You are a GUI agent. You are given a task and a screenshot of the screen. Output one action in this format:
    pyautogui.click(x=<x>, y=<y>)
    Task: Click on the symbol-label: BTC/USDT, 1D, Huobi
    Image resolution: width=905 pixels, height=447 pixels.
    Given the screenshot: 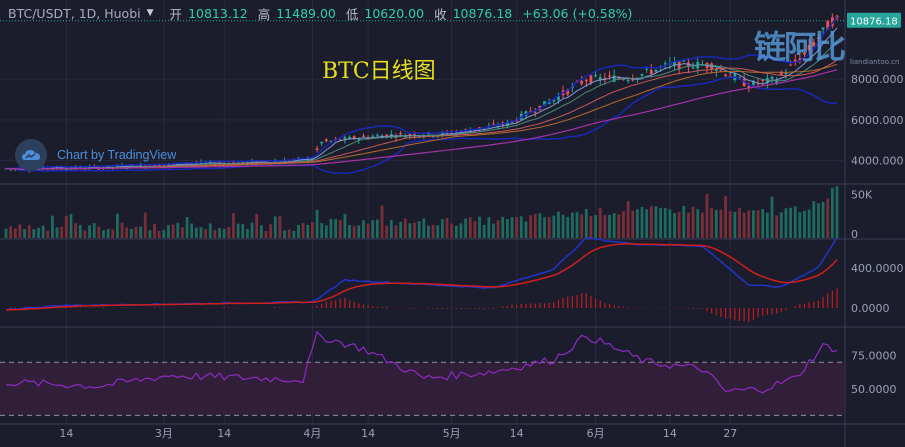 What is the action you would take?
    pyautogui.click(x=74, y=13)
    